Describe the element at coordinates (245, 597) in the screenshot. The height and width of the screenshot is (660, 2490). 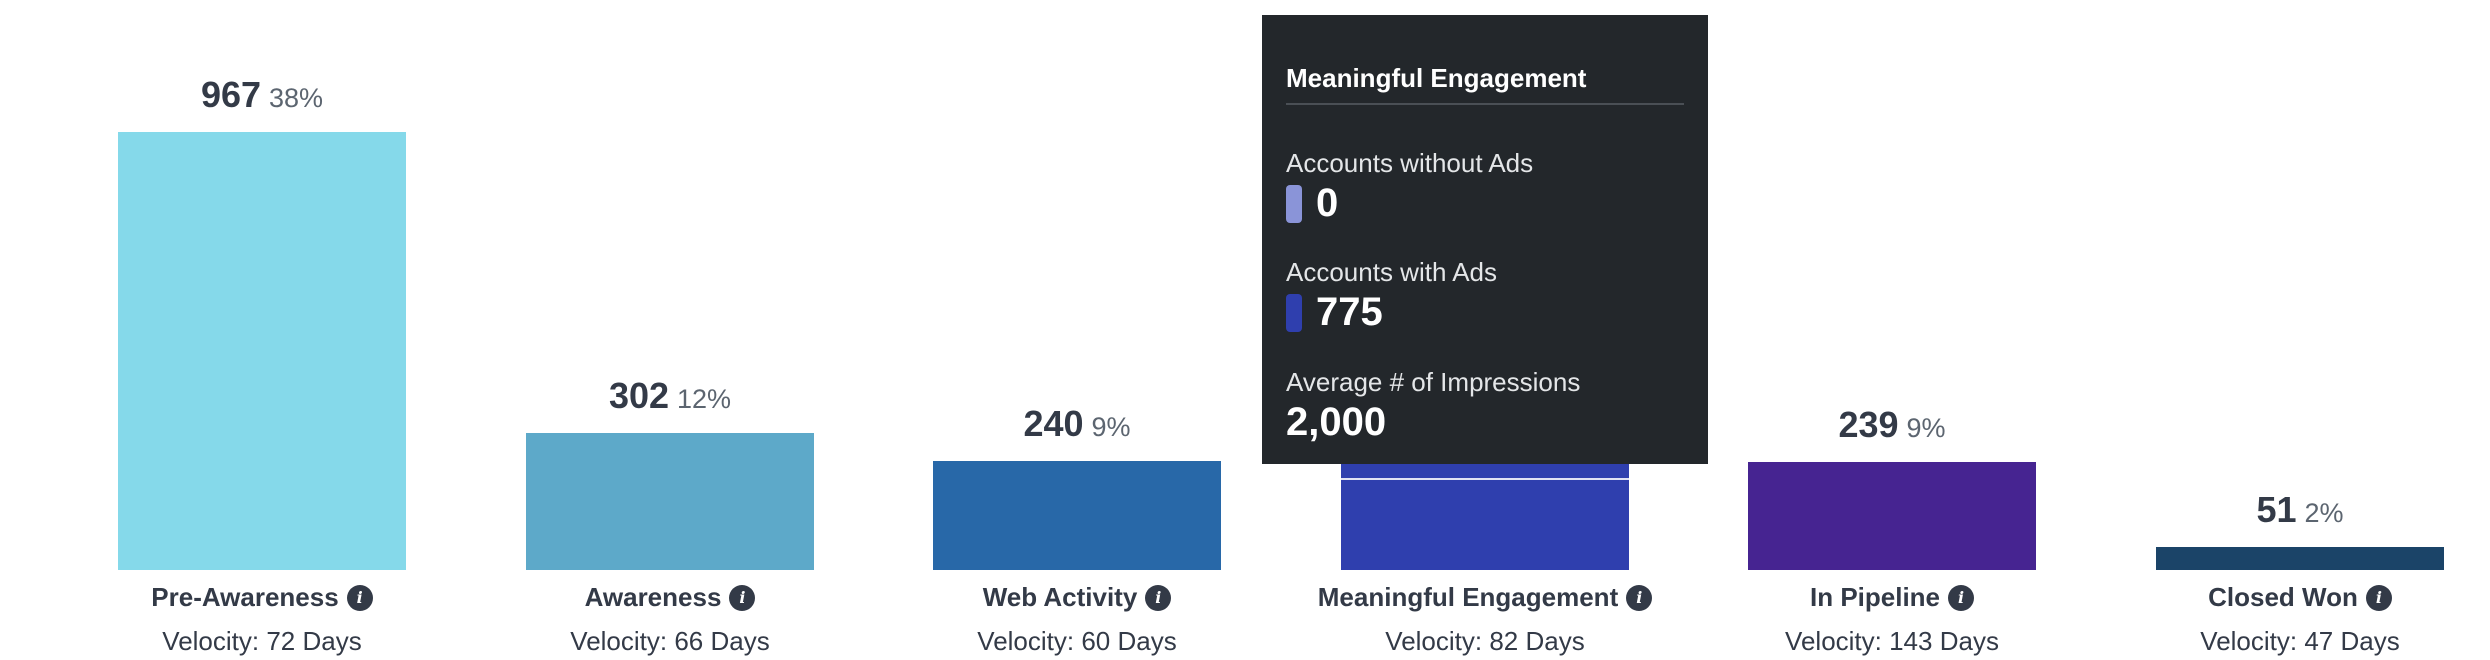
I see `category-label-text: Pre-Awareness` at that location.